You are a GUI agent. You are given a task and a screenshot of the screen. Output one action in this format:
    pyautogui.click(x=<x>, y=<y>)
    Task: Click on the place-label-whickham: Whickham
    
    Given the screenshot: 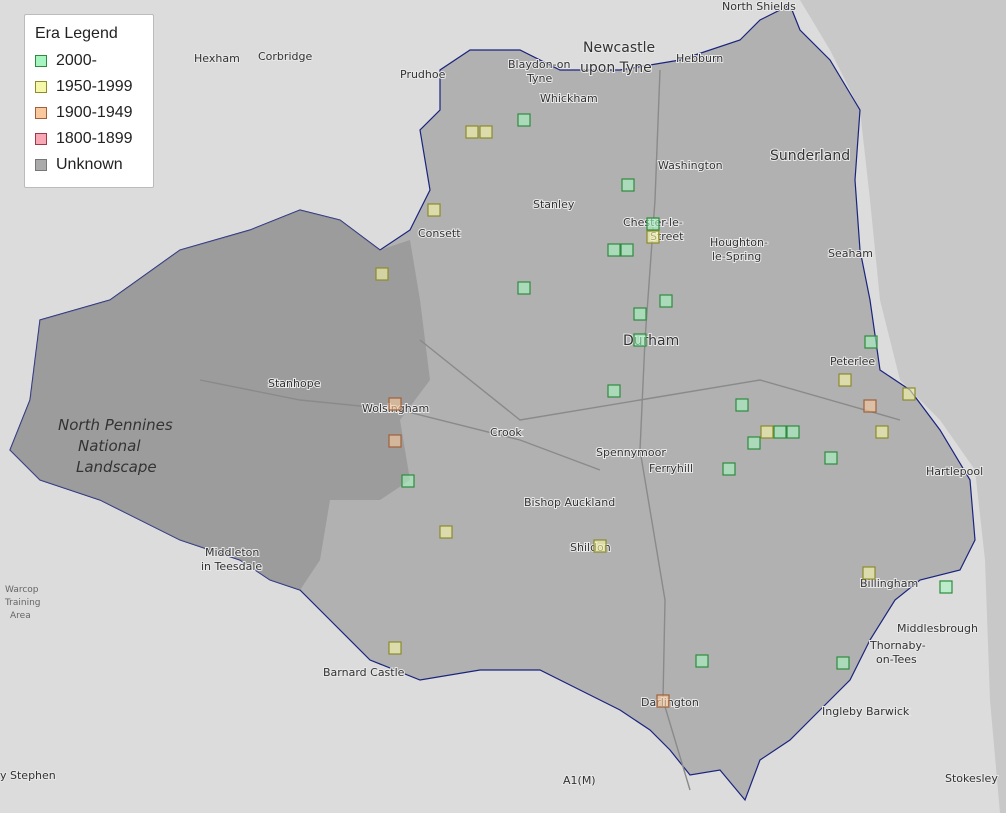 What is the action you would take?
    pyautogui.click(x=569, y=98)
    